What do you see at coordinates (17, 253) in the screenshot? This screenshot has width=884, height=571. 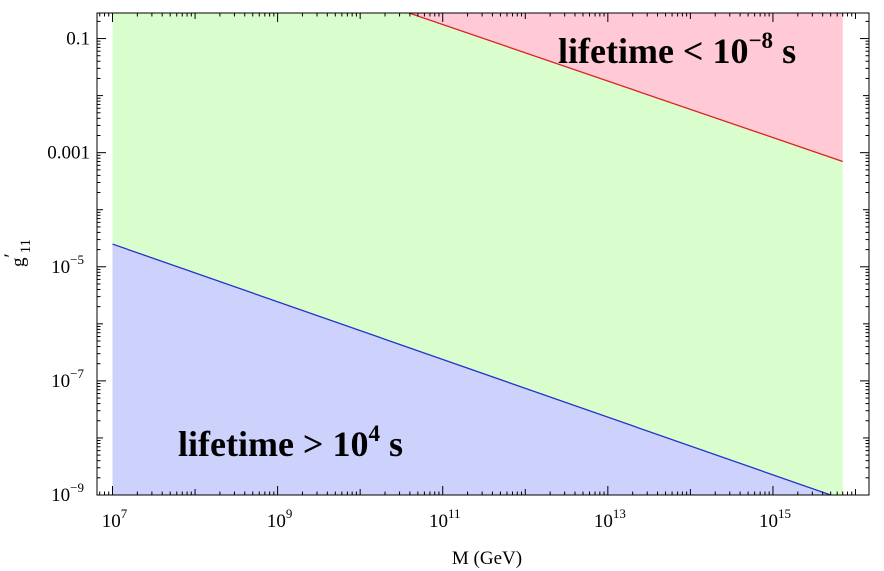 I see `y-axis-label: g′11` at bounding box center [17, 253].